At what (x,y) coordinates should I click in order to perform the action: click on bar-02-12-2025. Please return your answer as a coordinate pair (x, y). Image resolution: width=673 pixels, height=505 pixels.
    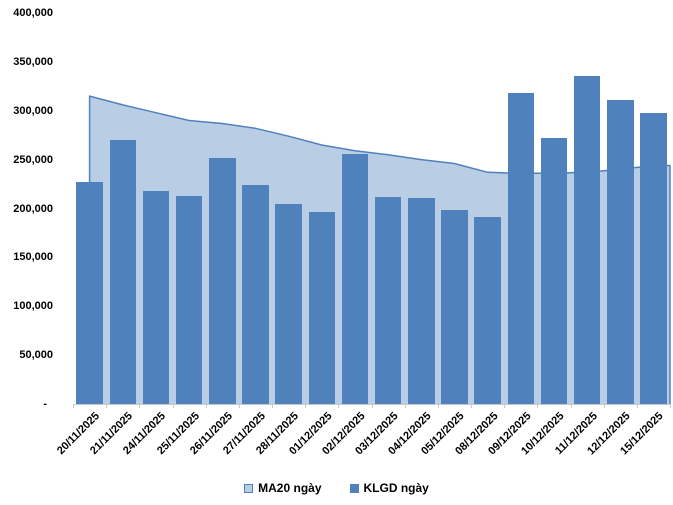
    Looking at the image, I should click on (355, 278).